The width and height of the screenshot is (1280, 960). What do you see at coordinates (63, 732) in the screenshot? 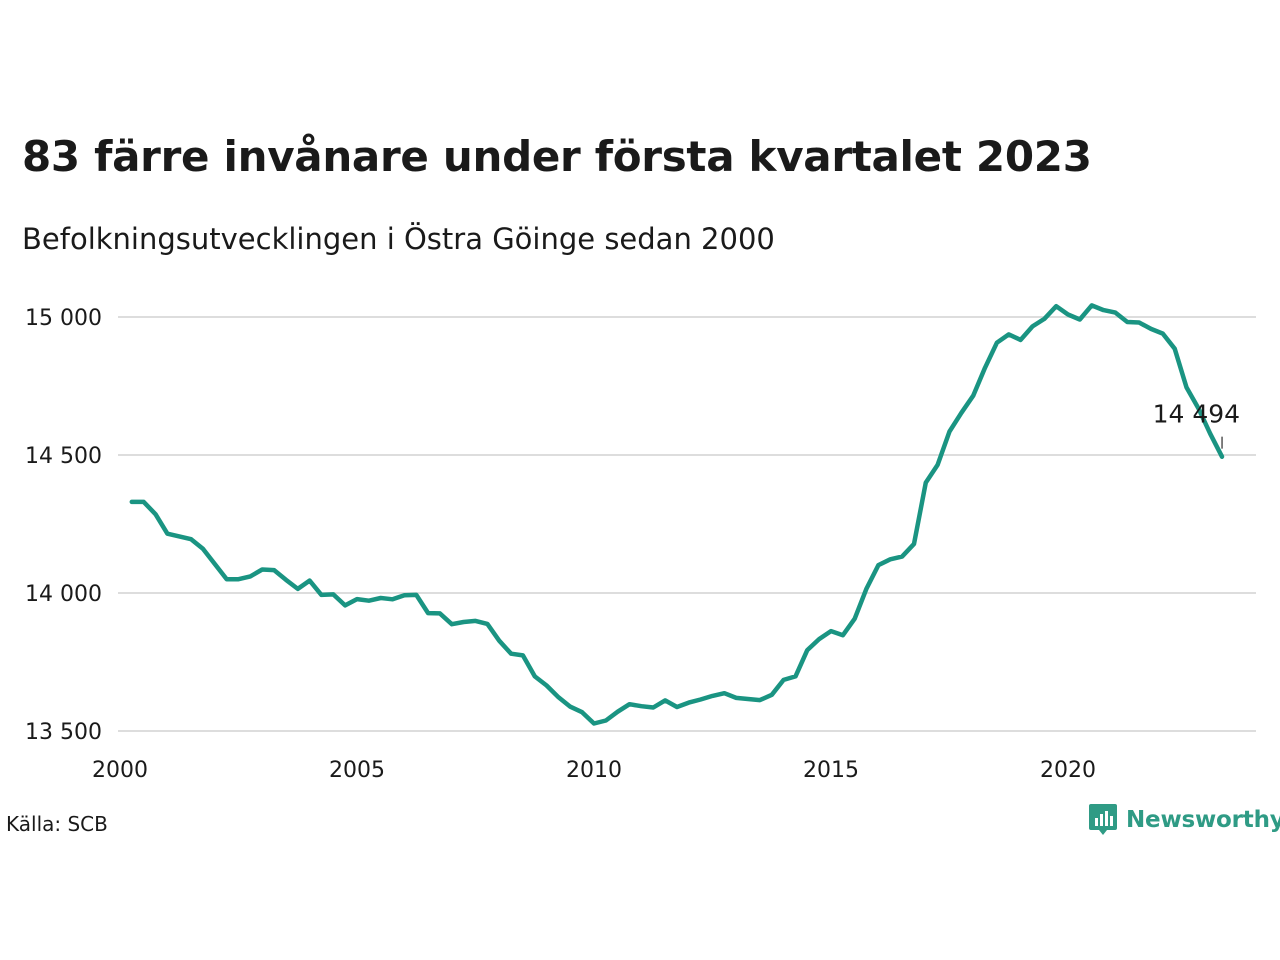
I see `y-tick-label: 13 500` at bounding box center [63, 732].